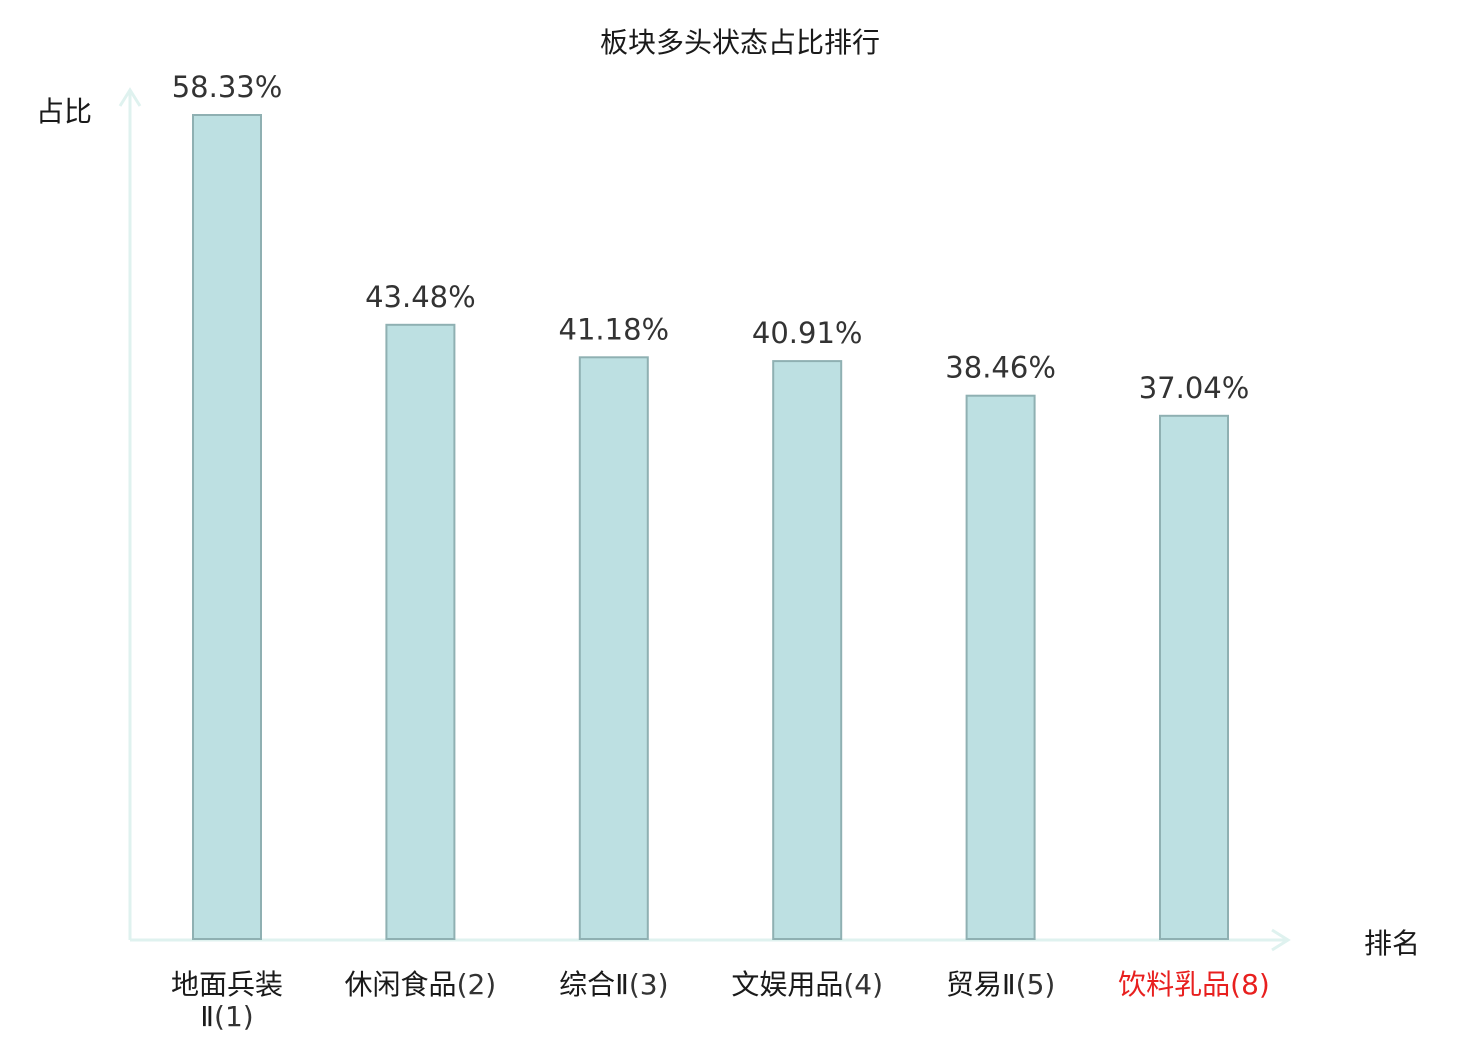  What do you see at coordinates (710, 940) in the screenshot?
I see `x-axis` at bounding box center [710, 940].